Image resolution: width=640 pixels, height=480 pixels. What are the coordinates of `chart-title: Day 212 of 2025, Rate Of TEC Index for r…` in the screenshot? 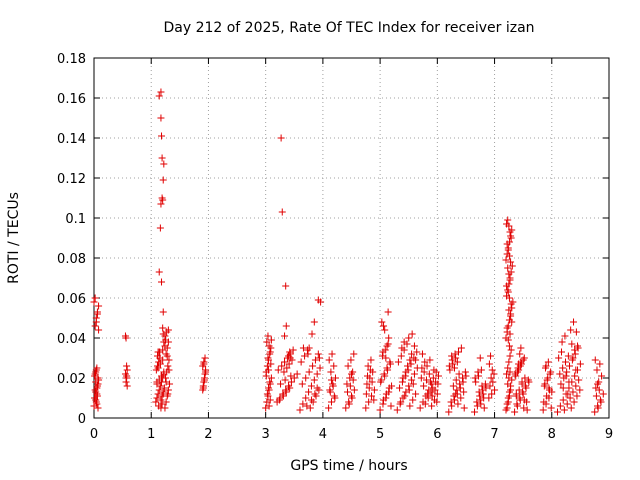 It's located at (348, 28).